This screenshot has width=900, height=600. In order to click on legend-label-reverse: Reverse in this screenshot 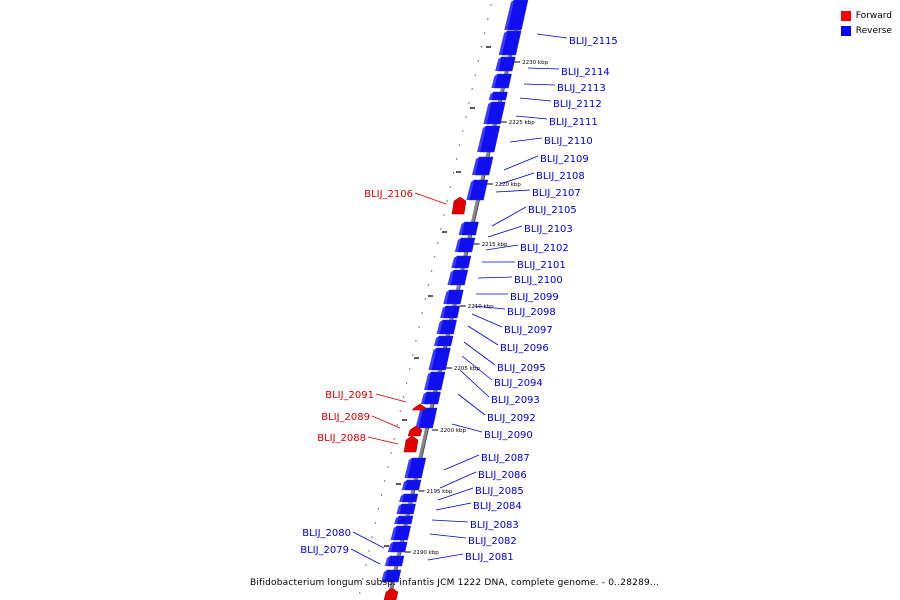, I will do `click(873, 30)`.